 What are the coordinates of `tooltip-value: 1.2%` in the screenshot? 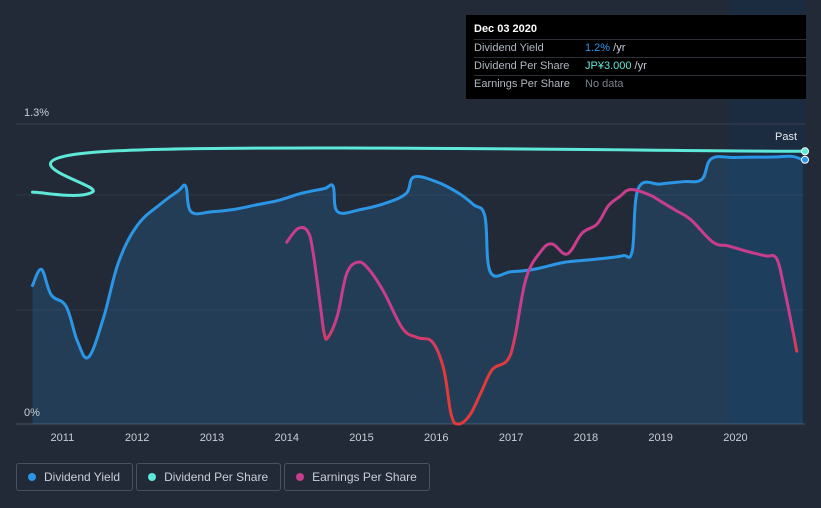 It's located at (598, 48).